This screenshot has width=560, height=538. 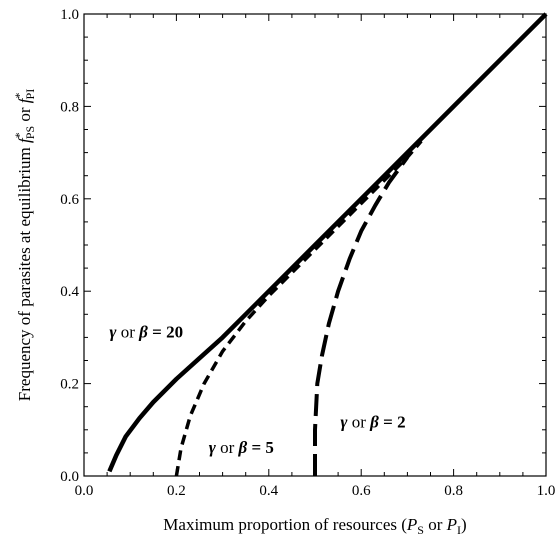 What do you see at coordinates (361, 491) in the screenshot?
I see `x-tick-label: 0.6` at bounding box center [361, 491].